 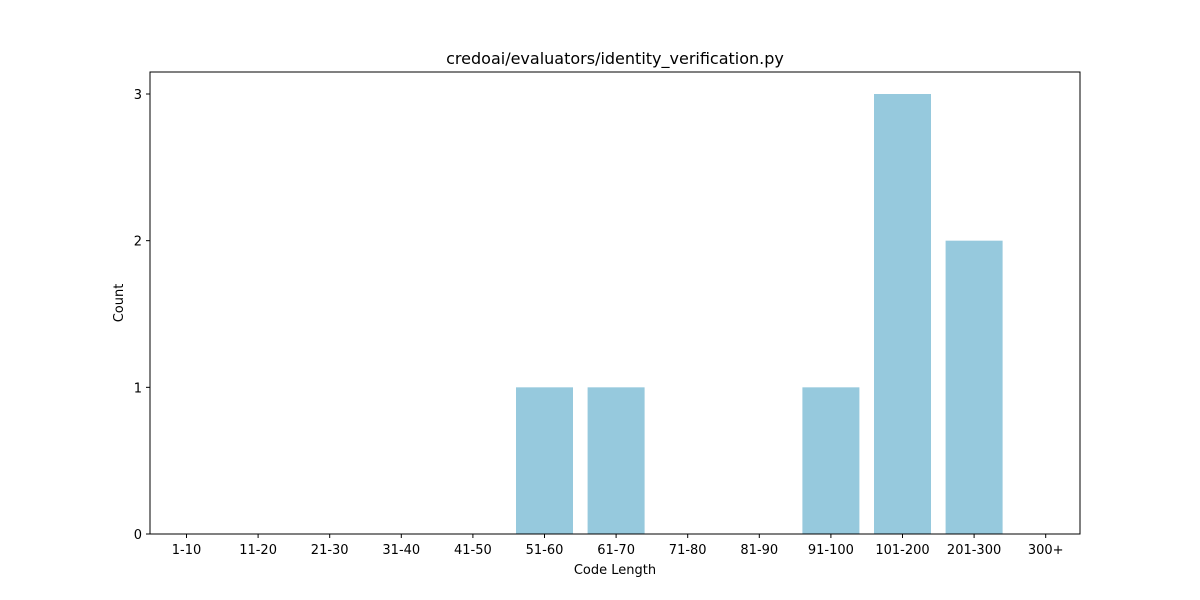 I want to click on y-tick-label: 1, so click(x=138, y=388).